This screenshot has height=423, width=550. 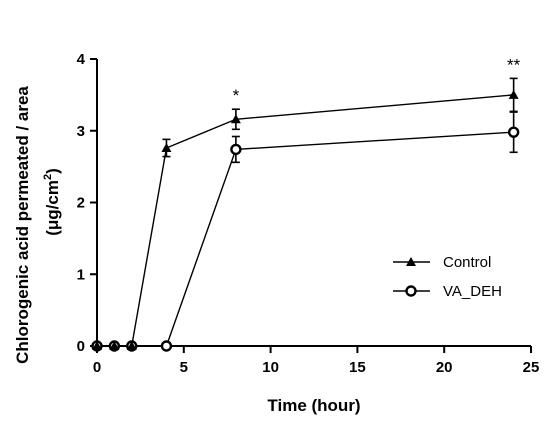 I want to click on x-axis-title: Time (hour), so click(x=313, y=405).